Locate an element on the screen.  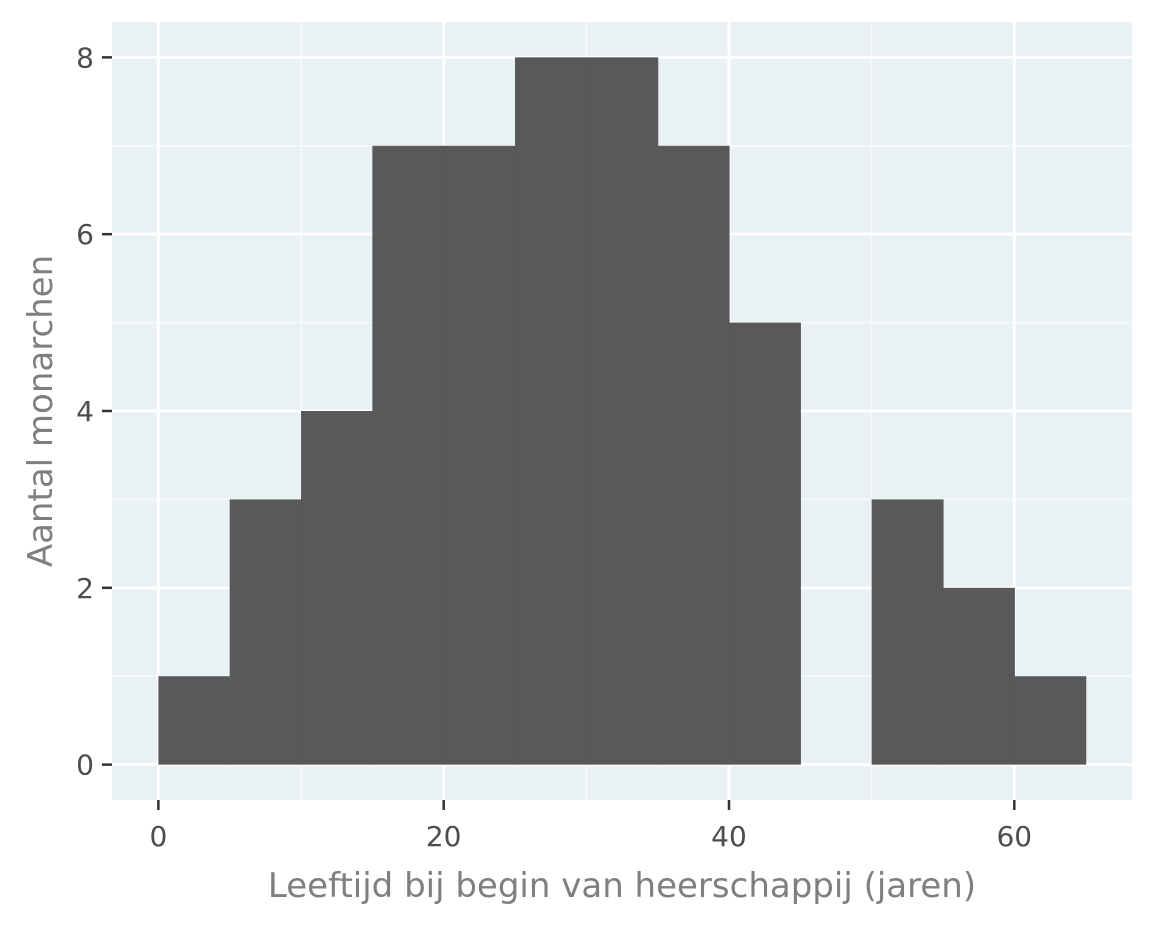
y-tick-label: 8 is located at coordinates (85, 57).